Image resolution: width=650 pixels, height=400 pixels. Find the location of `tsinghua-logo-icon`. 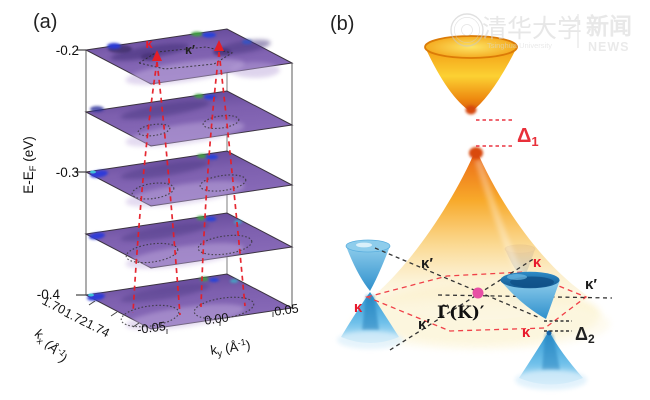

tsinghua-logo-icon is located at coordinates (467, 30).